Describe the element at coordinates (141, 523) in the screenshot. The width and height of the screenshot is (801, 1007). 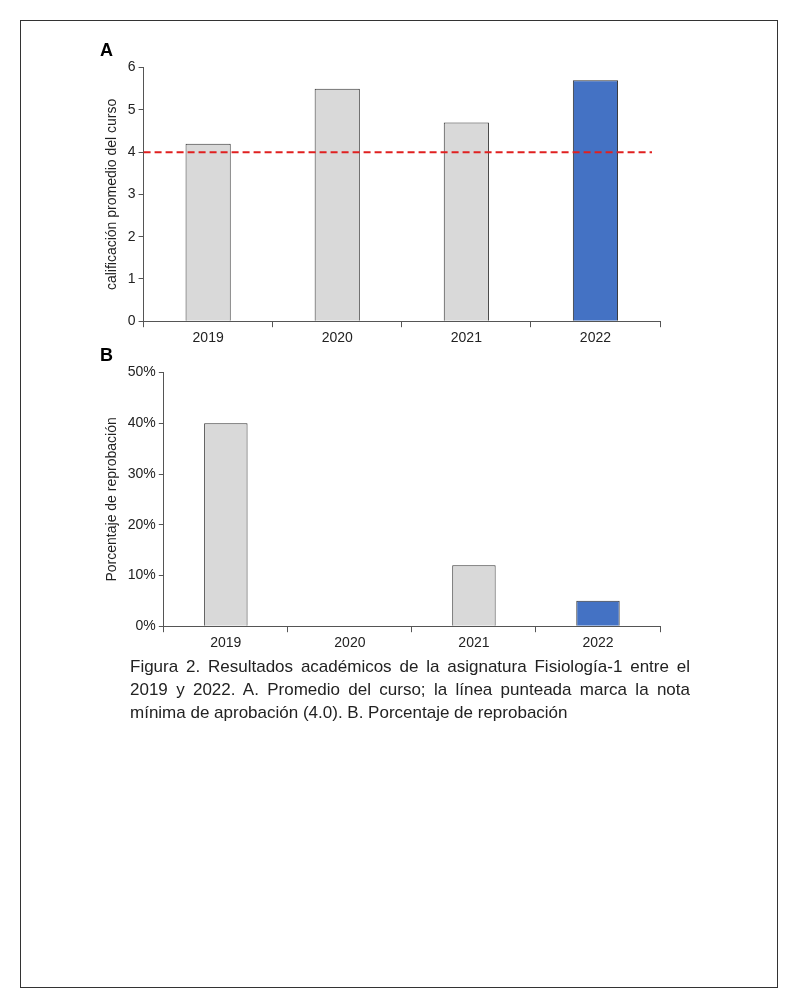
I see `y-tick-label: 20%` at that location.